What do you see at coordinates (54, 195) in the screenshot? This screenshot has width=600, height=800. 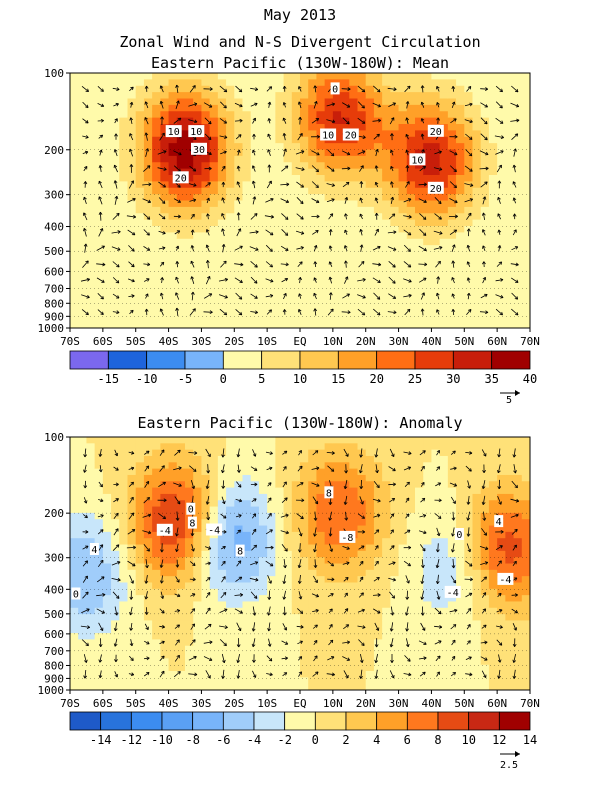 I see `y-tick-label: 300` at bounding box center [54, 195].